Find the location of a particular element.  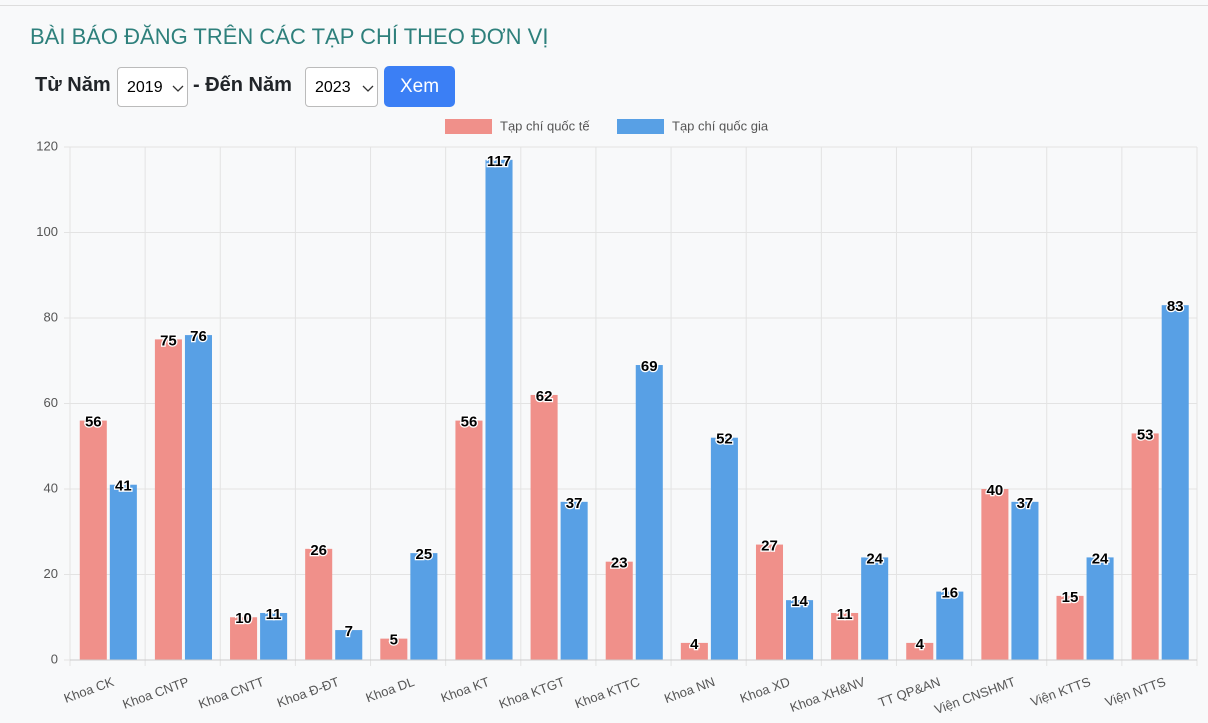

data-label: 62 is located at coordinates (544, 396).